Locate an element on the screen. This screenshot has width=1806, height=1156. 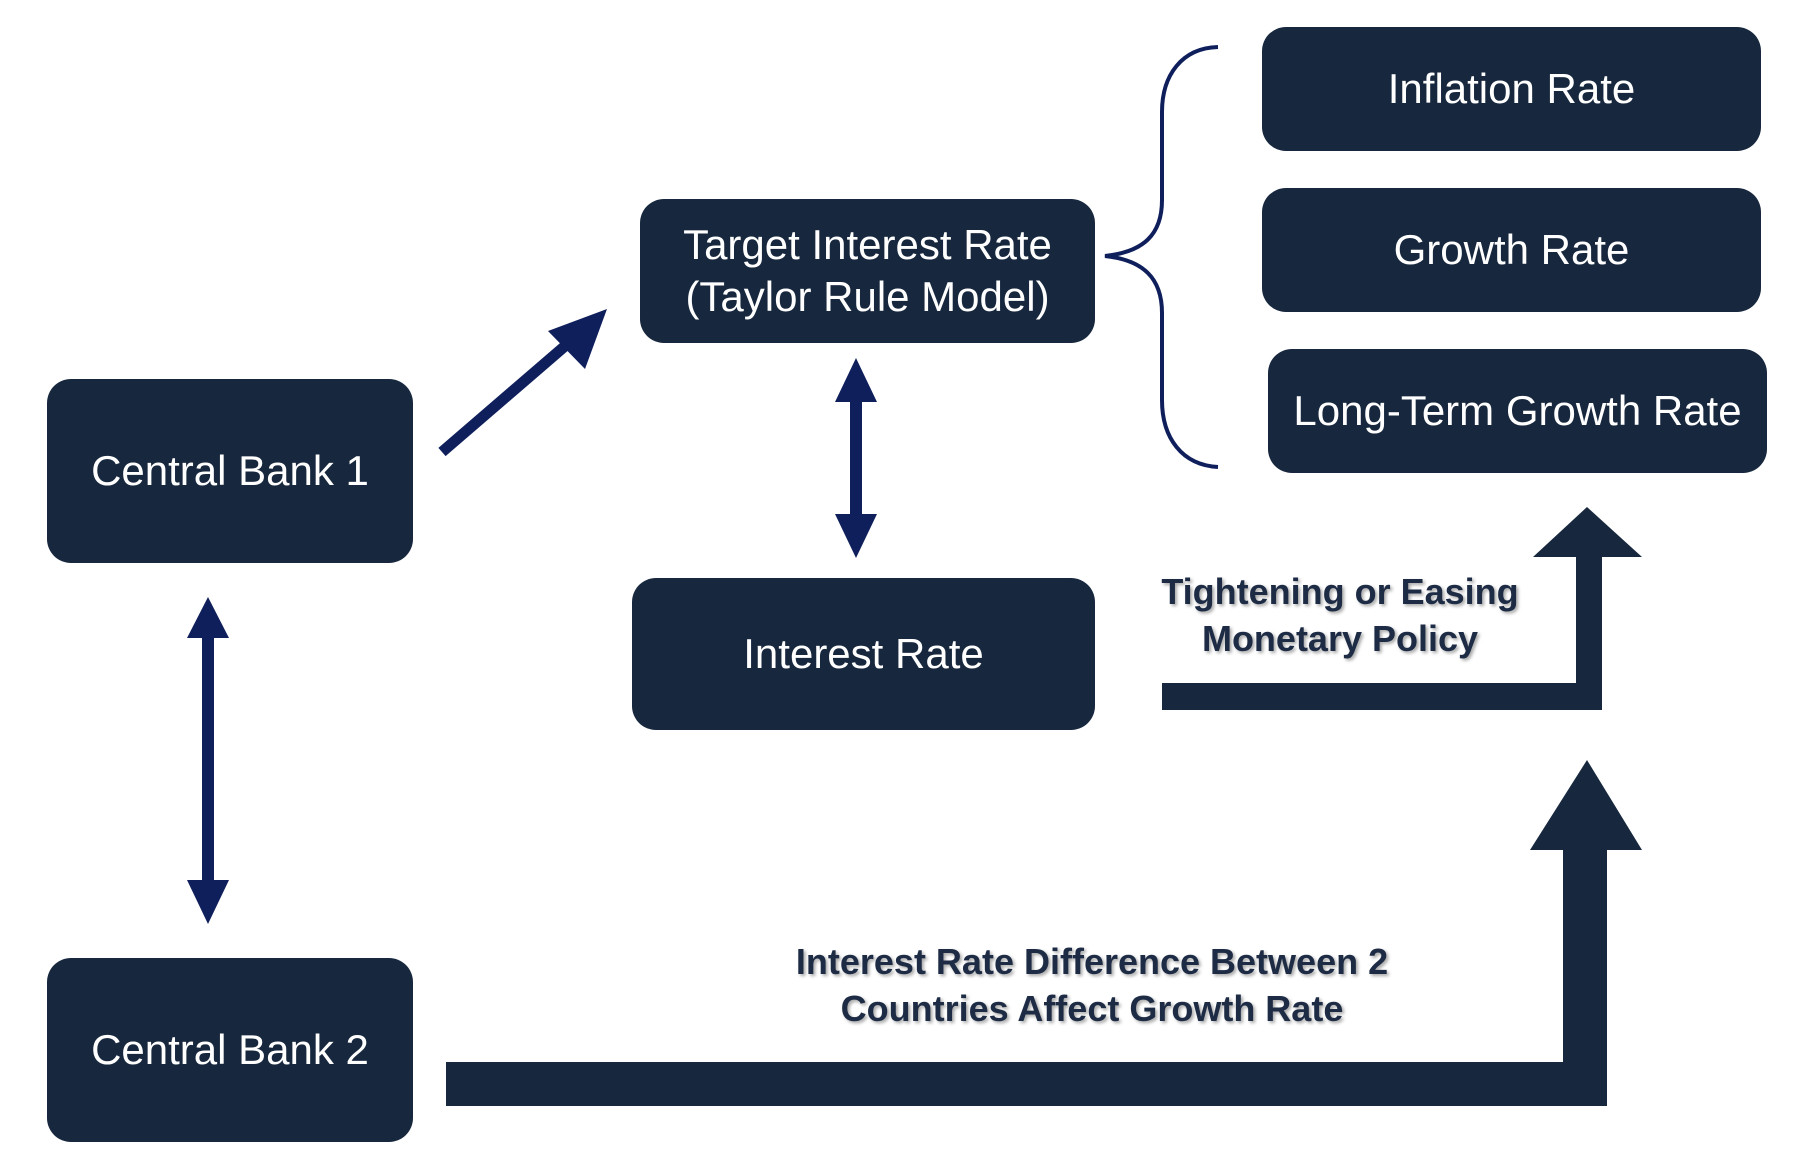
difference-label-line1: Interest Rate Difference Between 2 is located at coordinates (1092, 961).